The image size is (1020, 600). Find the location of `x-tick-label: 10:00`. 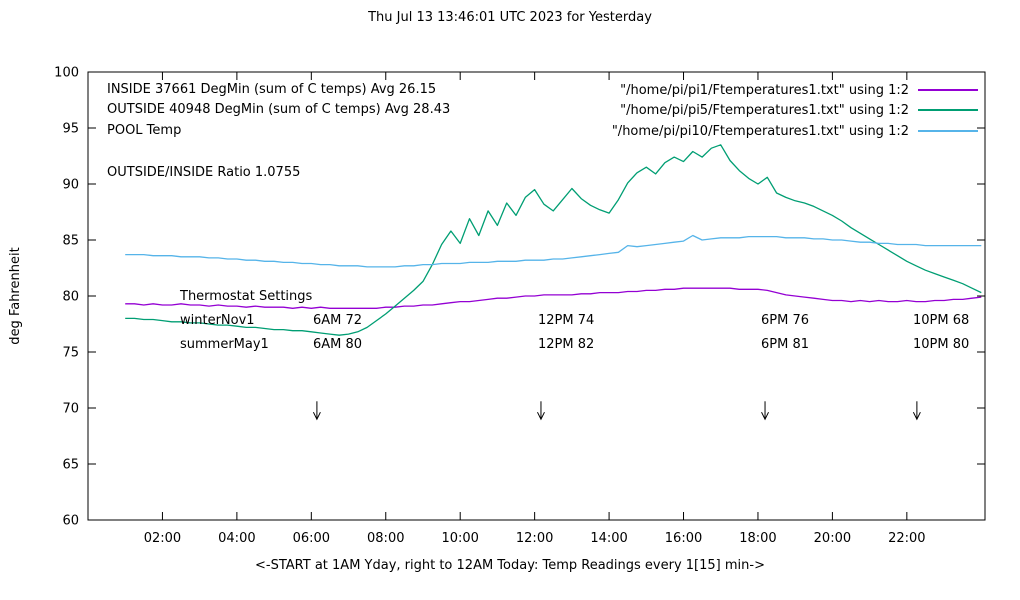

x-tick-label: 10:00 is located at coordinates (459, 538).